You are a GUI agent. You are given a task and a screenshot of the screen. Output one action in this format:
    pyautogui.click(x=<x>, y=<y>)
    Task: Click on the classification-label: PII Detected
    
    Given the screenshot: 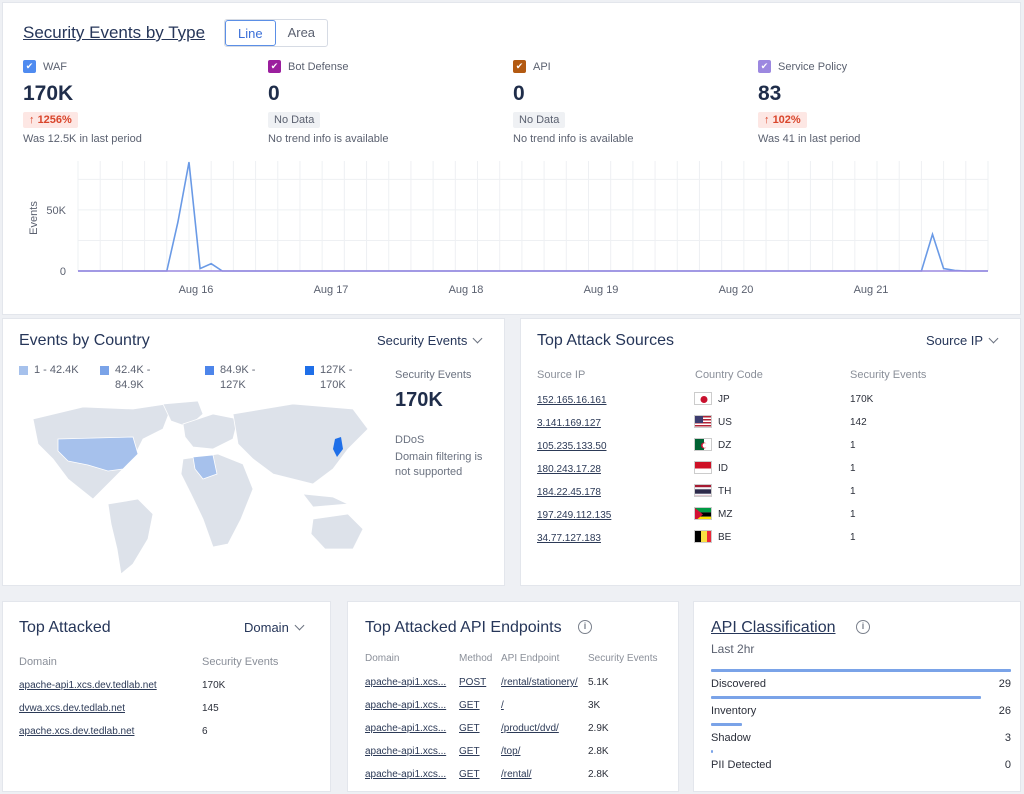 What is the action you would take?
    pyautogui.click(x=741, y=765)
    